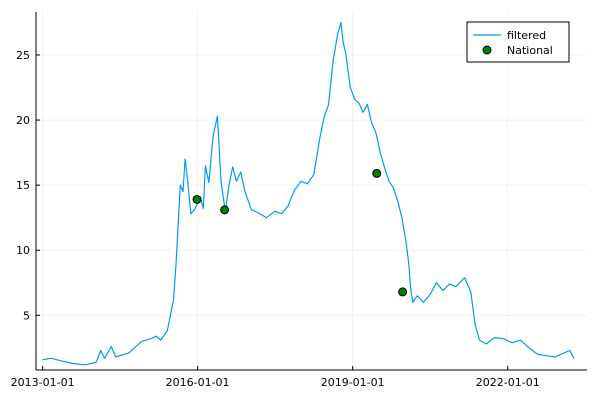 Image resolution: width=600 pixels, height=400 pixels. I want to click on y-tick-label: 10, so click(23, 250).